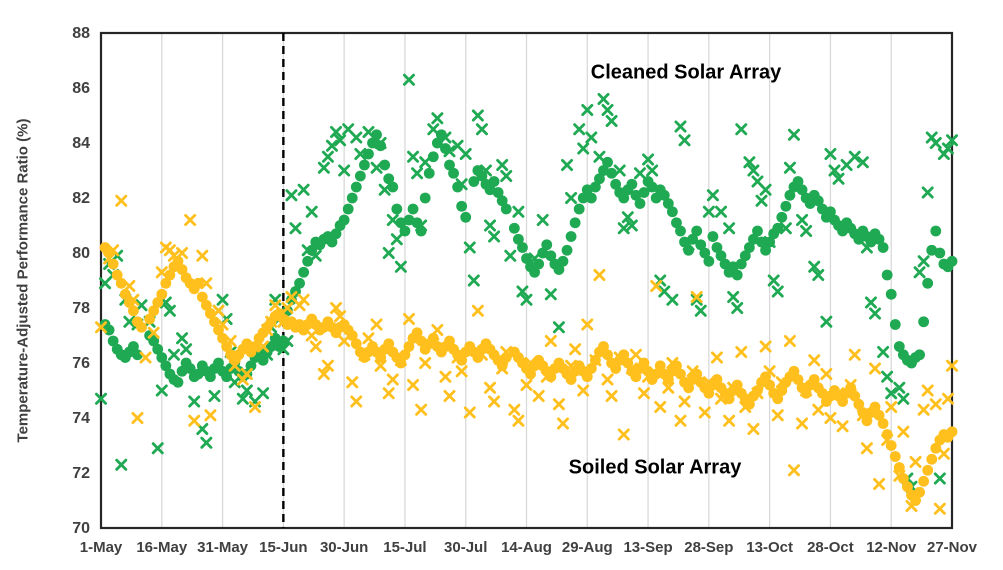 Image resolution: width=1003 pixels, height=570 pixels. Describe the element at coordinates (587, 547) in the screenshot. I see `x-tick-label: 29-Aug` at that location.